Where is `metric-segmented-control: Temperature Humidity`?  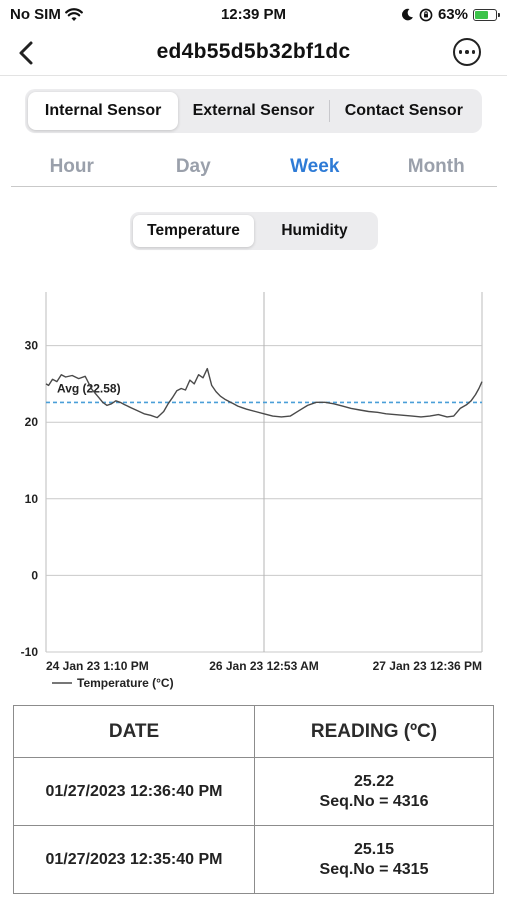 metric-segmented-control: Temperature Humidity is located at coordinates (254, 231).